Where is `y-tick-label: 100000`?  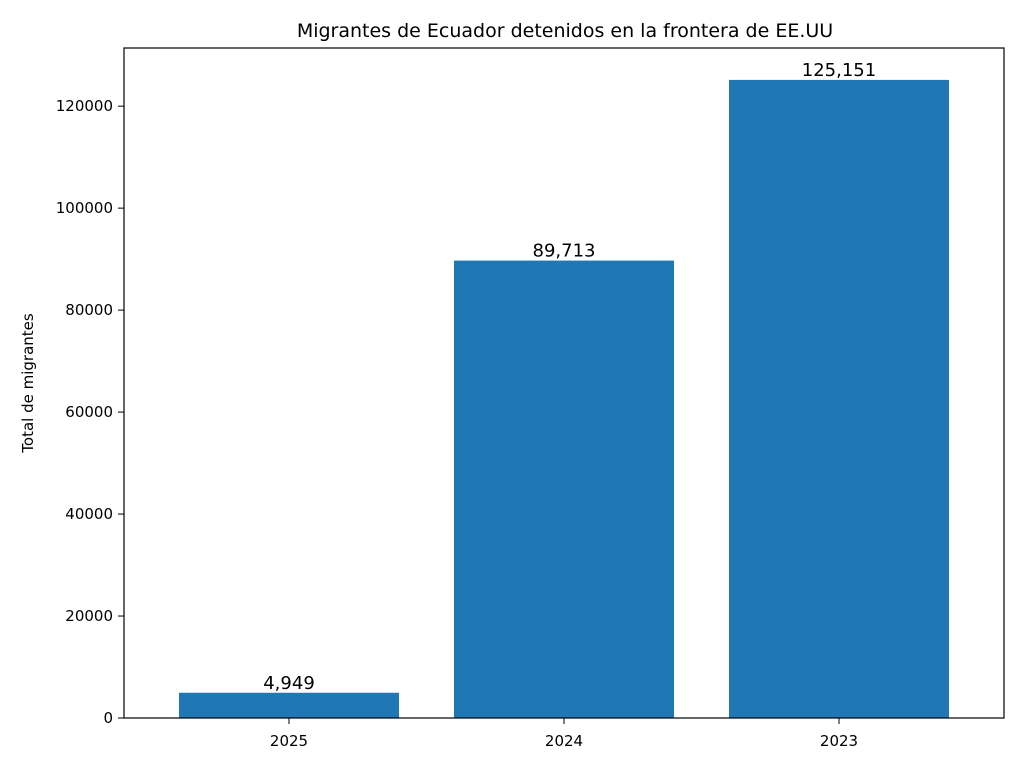 y-tick-label: 100000 is located at coordinates (84, 208).